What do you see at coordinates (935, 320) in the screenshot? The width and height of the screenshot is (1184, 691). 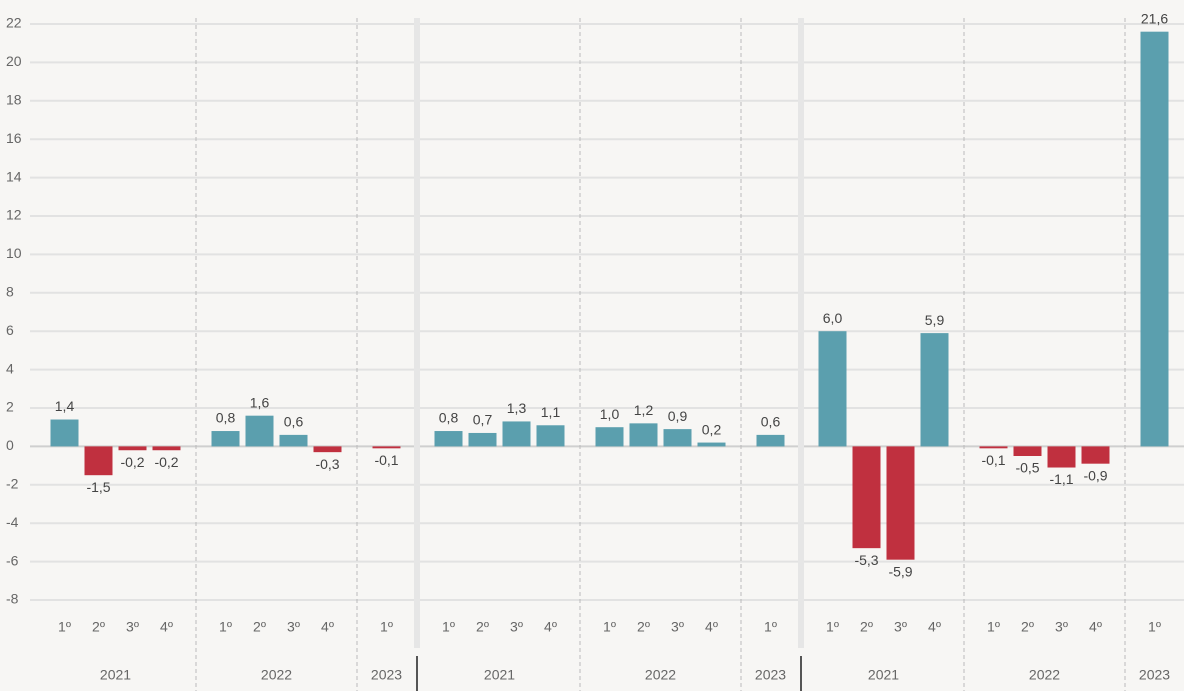 I see `value-label: 5,9` at bounding box center [935, 320].